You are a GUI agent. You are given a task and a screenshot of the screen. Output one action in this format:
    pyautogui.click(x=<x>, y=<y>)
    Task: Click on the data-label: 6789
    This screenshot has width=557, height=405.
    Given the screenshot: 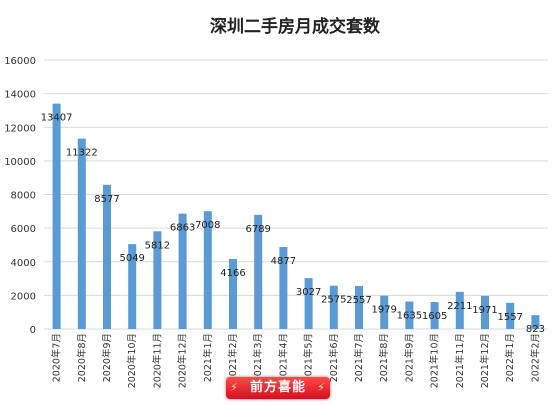 What is the action you would take?
    pyautogui.click(x=257, y=229)
    